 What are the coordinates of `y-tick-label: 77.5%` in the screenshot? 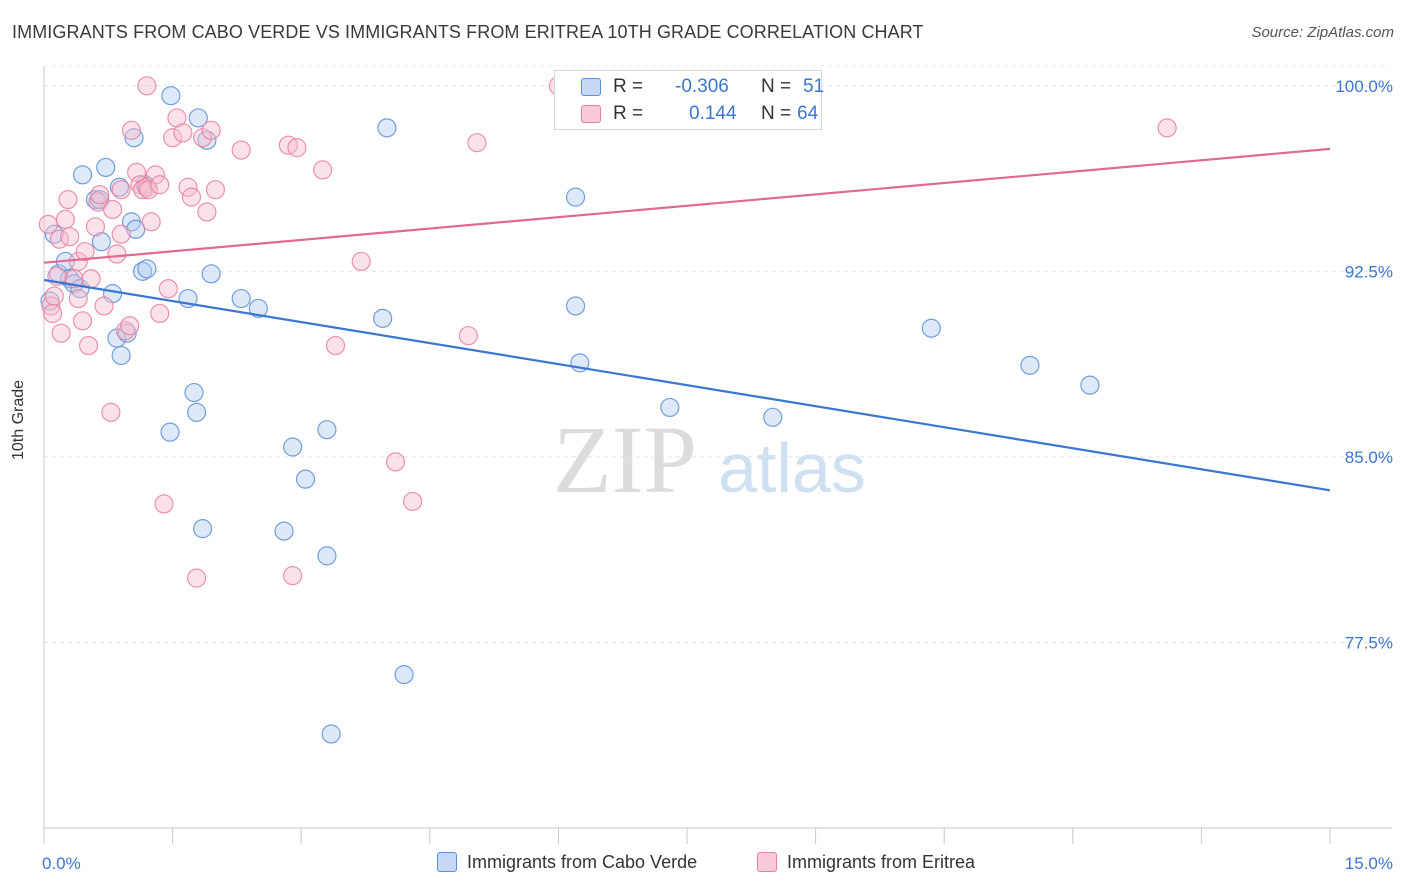 It's located at (1369, 642).